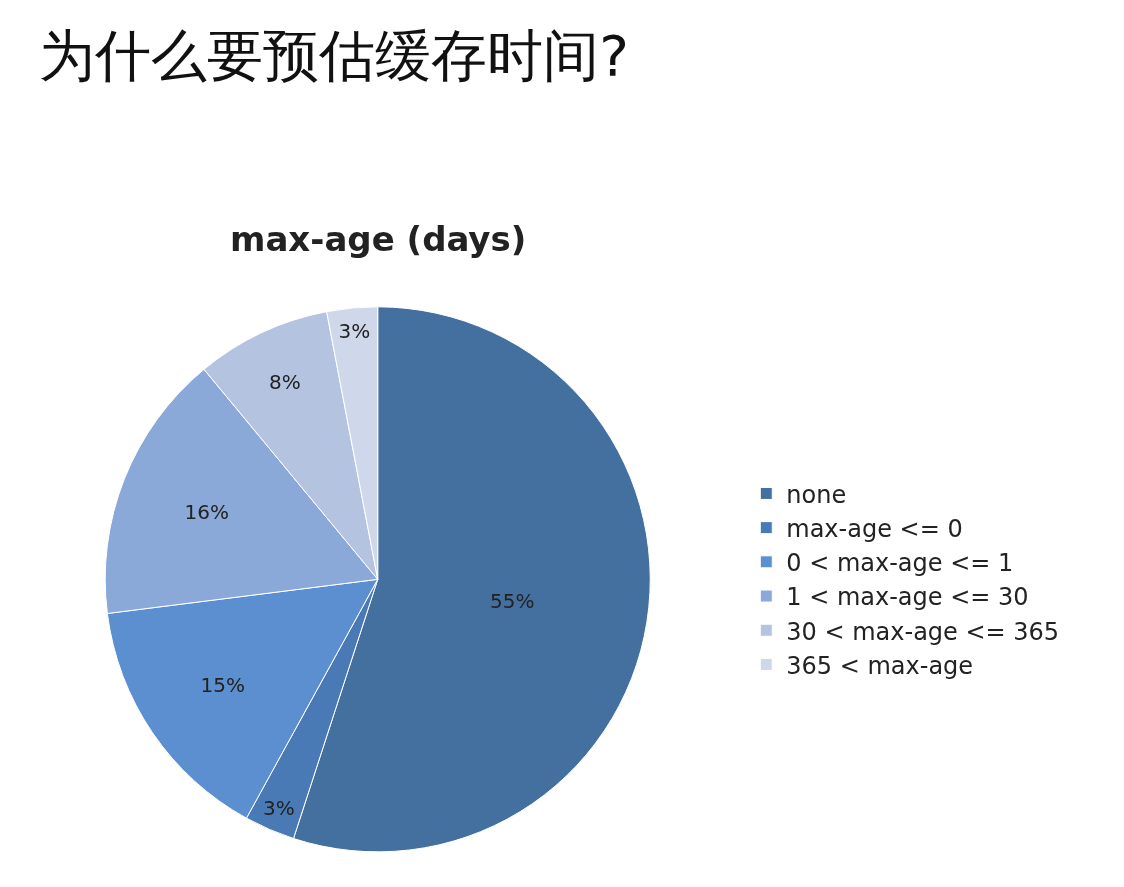 The height and width of the screenshot is (887, 1124). Describe the element at coordinates (222, 684) in the screenshot. I see `data-label: 15%` at that location.